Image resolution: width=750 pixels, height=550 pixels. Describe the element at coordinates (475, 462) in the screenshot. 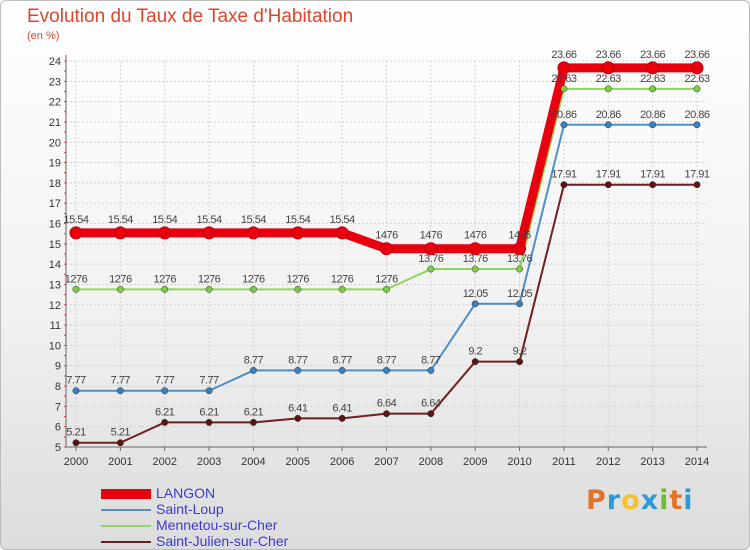

I see `x-tick-label: 2009` at that location.